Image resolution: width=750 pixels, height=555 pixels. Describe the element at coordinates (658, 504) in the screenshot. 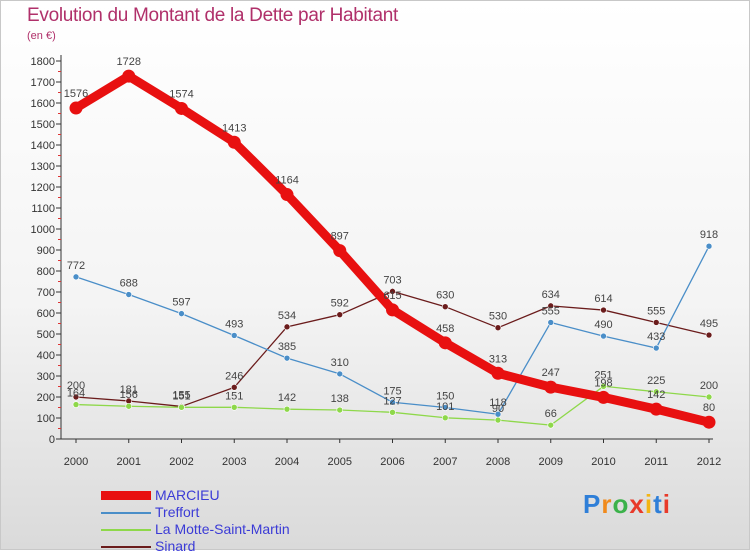

I see `logo-letter: t` at that location.